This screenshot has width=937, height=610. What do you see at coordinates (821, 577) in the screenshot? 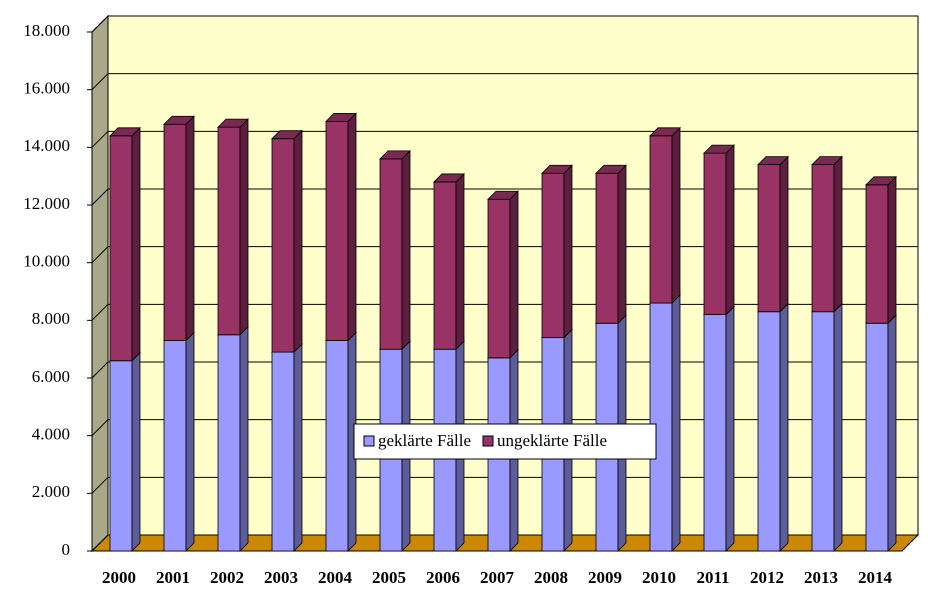
I see `x-tick-label: 2013` at bounding box center [821, 577].